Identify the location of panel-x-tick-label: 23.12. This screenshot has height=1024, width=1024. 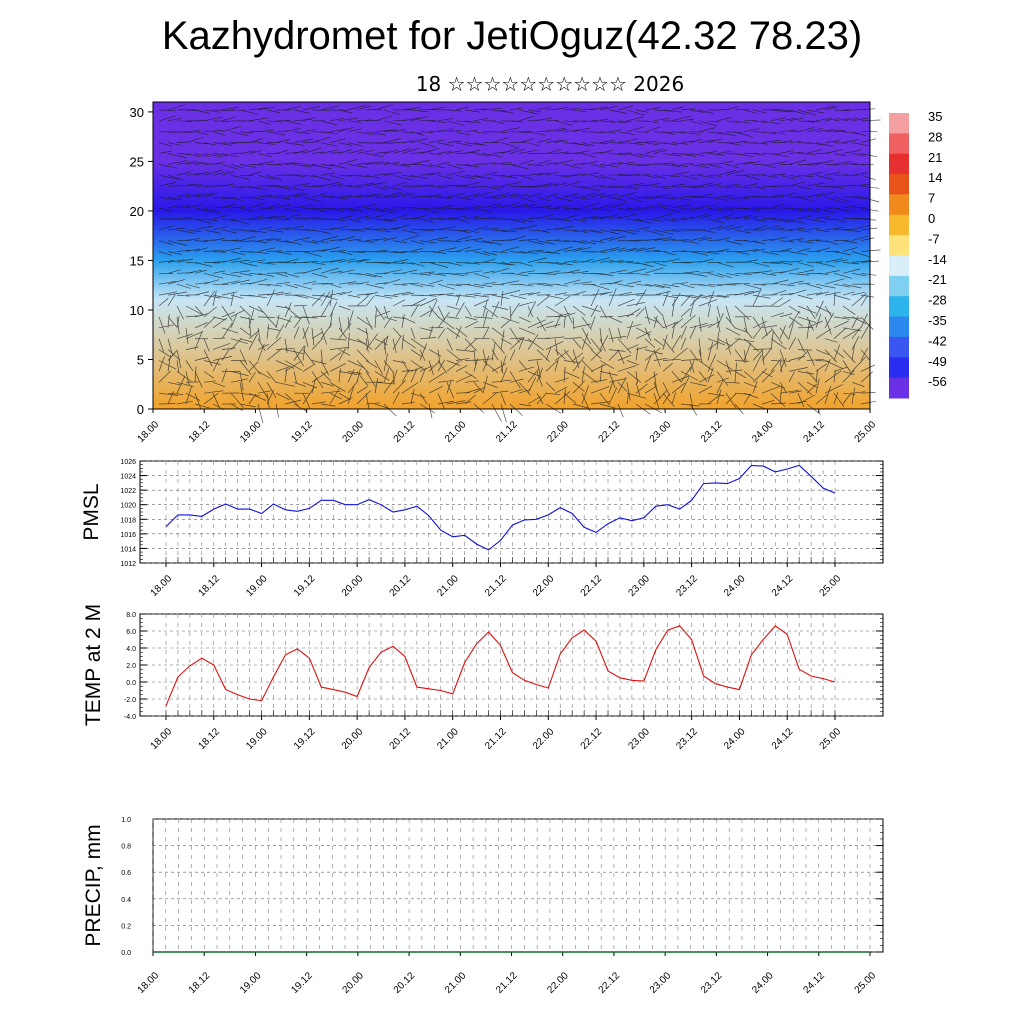
(712, 983).